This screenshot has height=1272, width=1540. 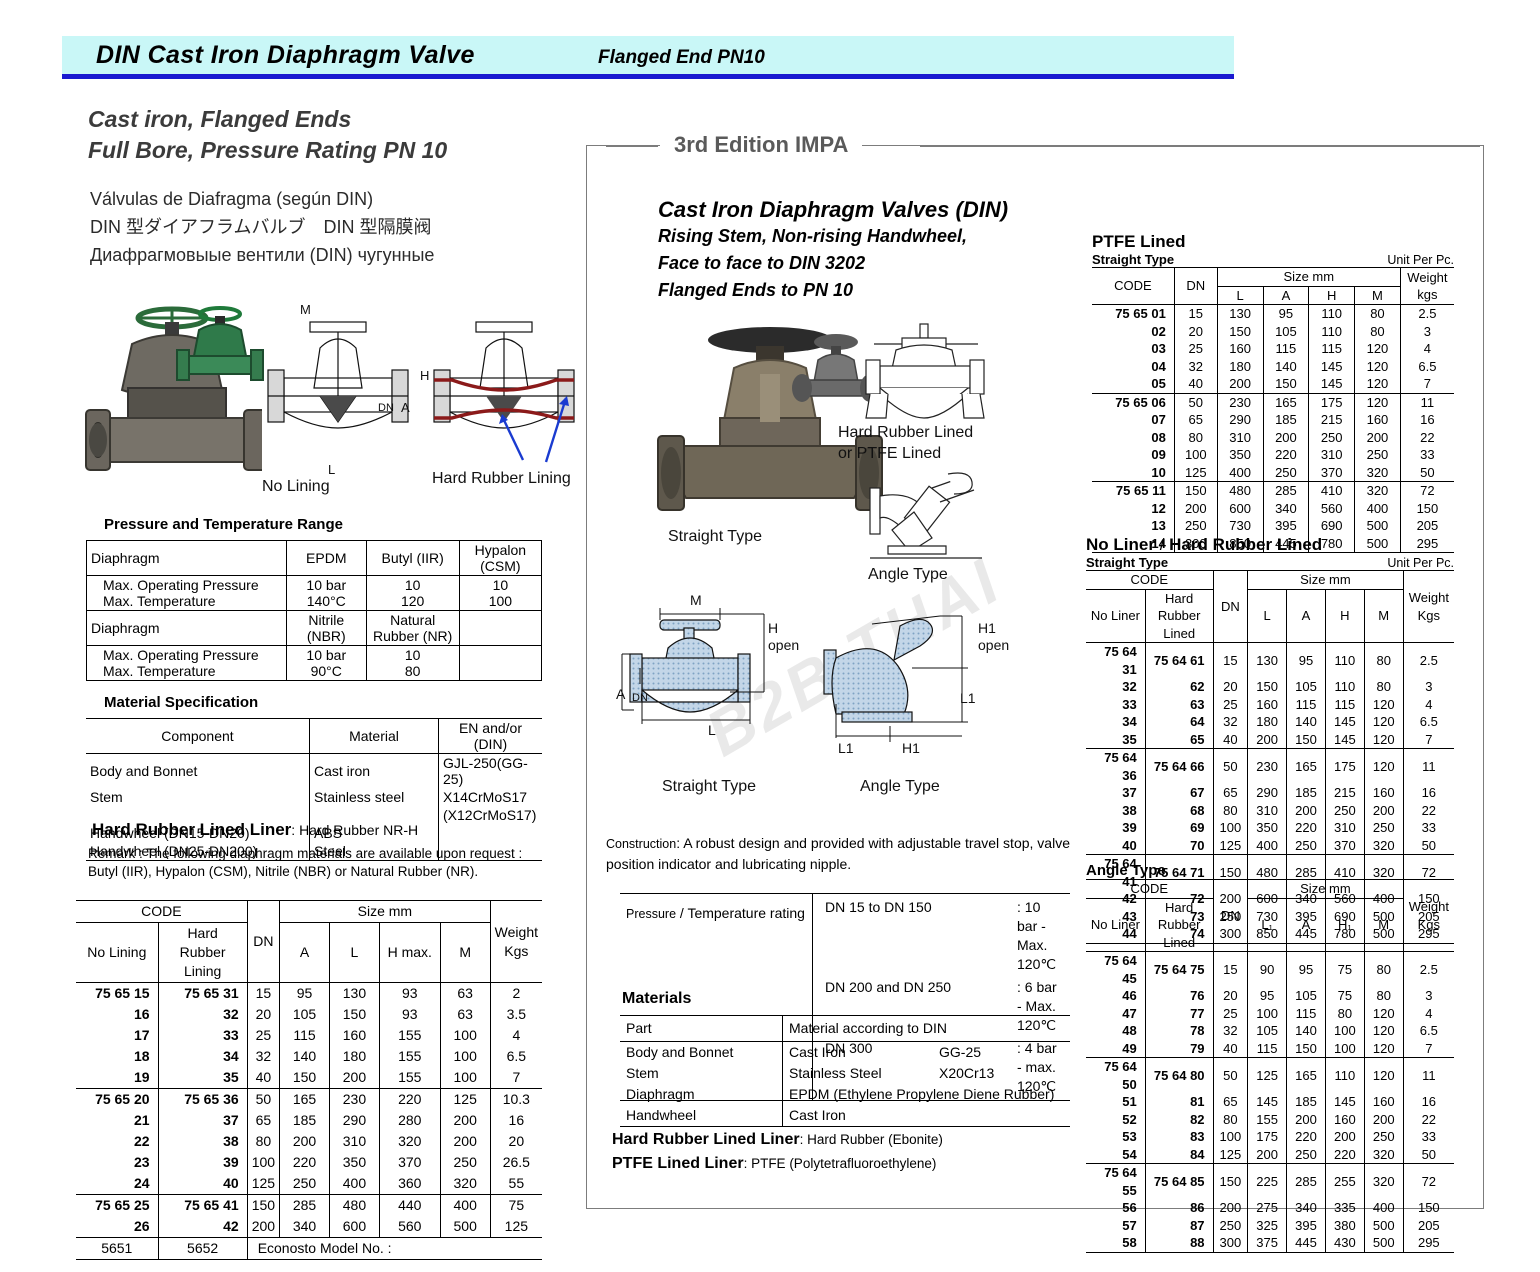 I want to click on table-cell: 14, so click(x=1133, y=543).